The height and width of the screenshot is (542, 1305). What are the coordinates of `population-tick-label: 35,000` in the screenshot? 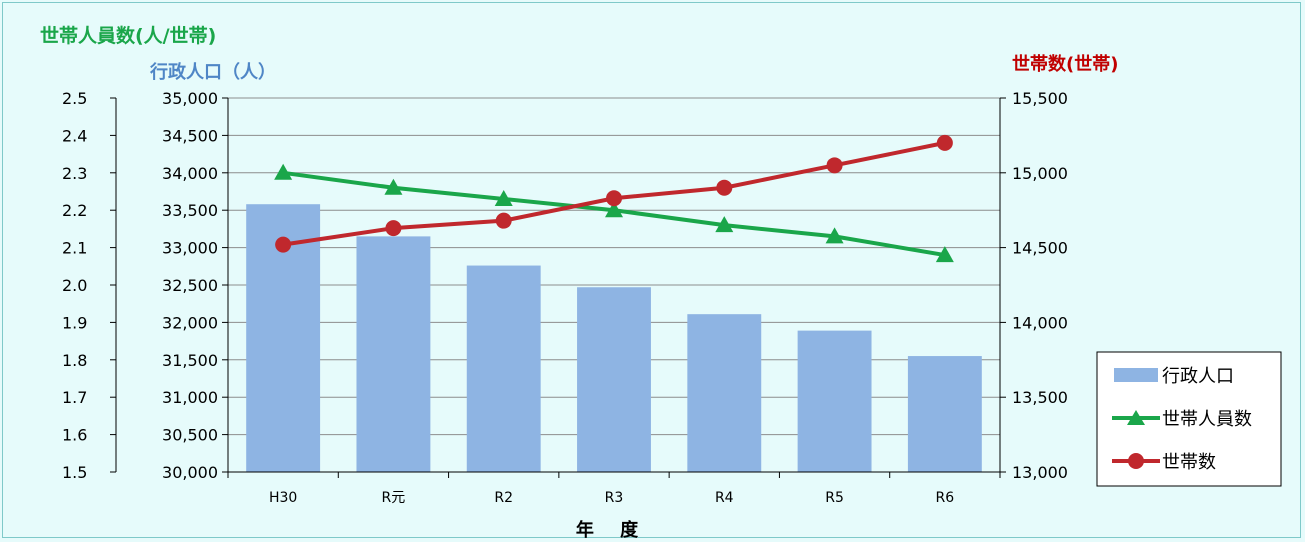 It's located at (190, 98).